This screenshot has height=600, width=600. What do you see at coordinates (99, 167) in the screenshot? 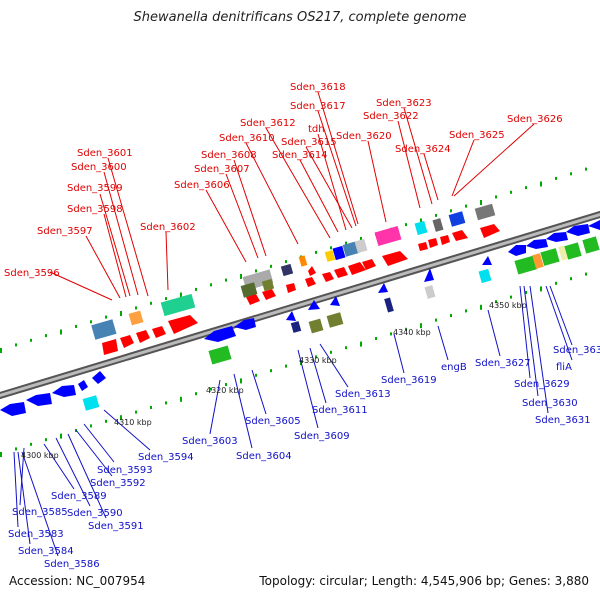
I see `gene-label: Sden_3600` at bounding box center [99, 167].